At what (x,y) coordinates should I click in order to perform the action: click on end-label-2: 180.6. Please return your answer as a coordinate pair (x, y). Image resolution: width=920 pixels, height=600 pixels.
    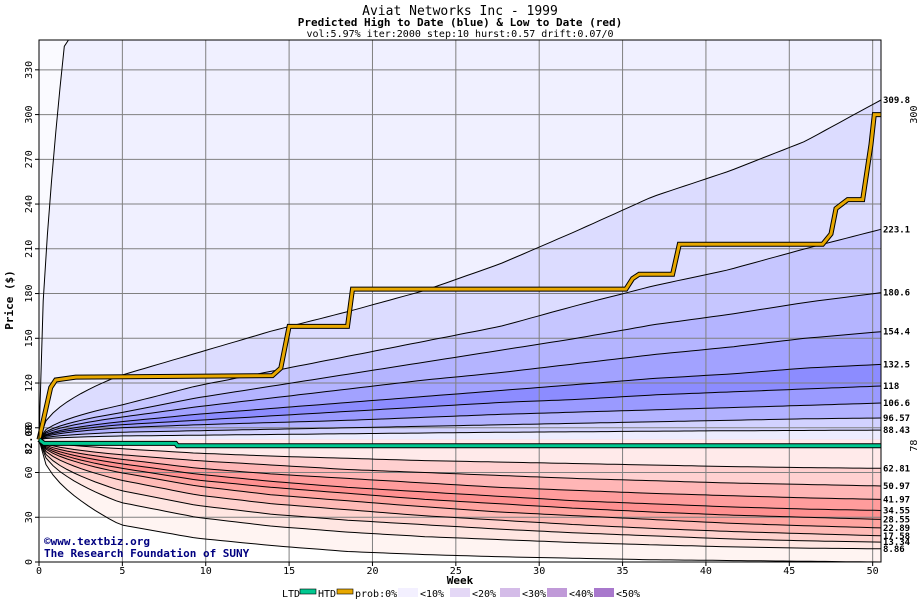
    Looking at the image, I should click on (896, 294).